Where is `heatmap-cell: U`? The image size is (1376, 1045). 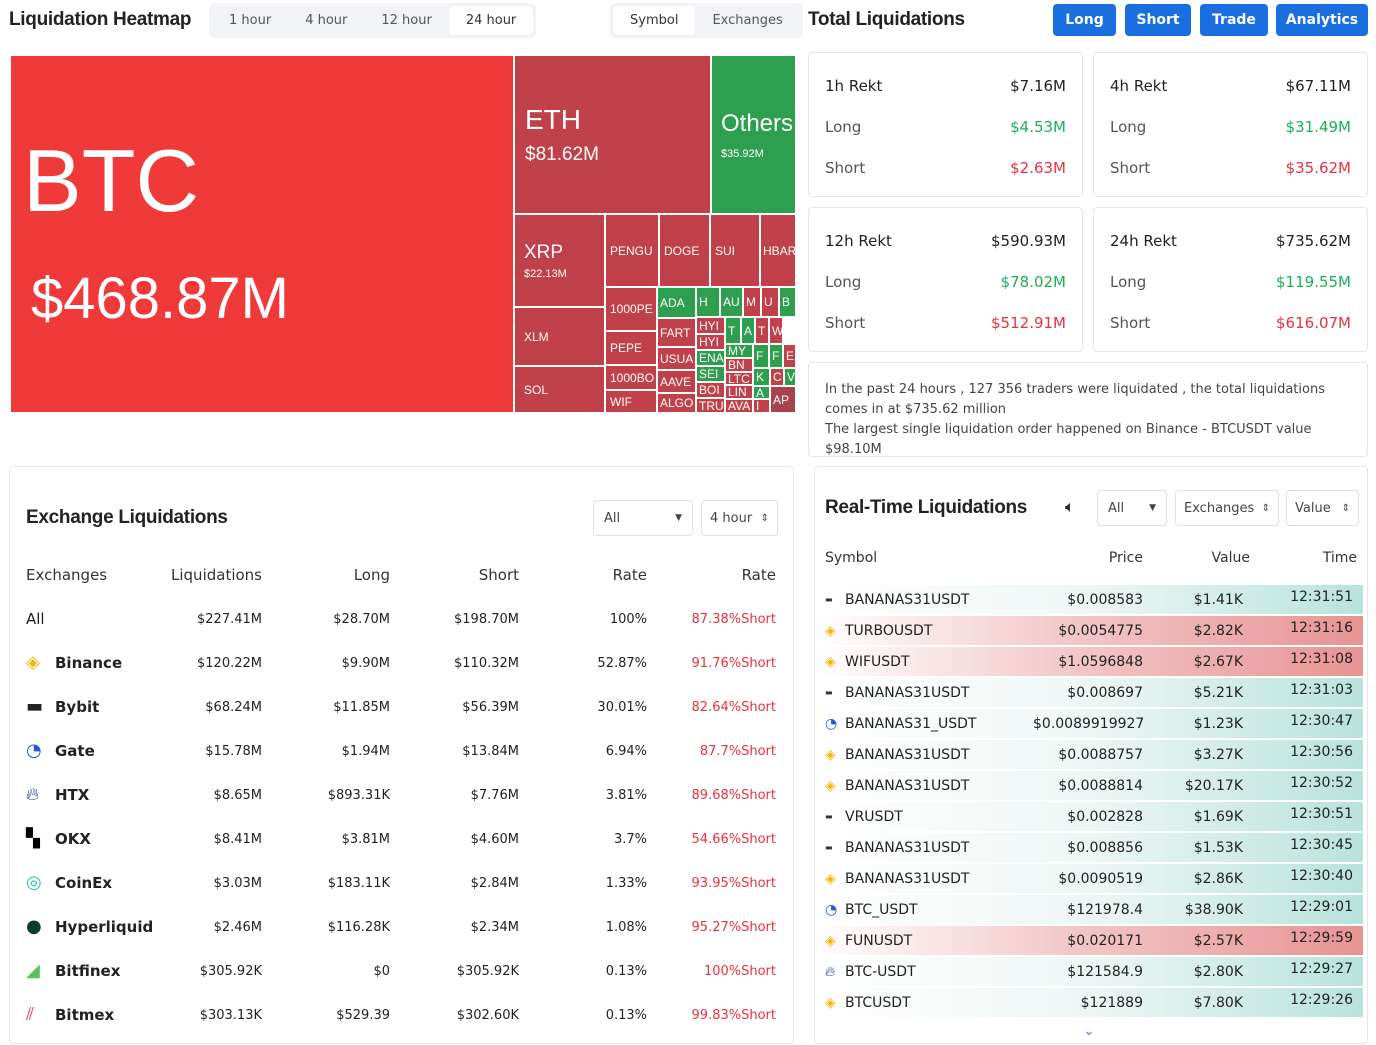 heatmap-cell: U is located at coordinates (770, 302).